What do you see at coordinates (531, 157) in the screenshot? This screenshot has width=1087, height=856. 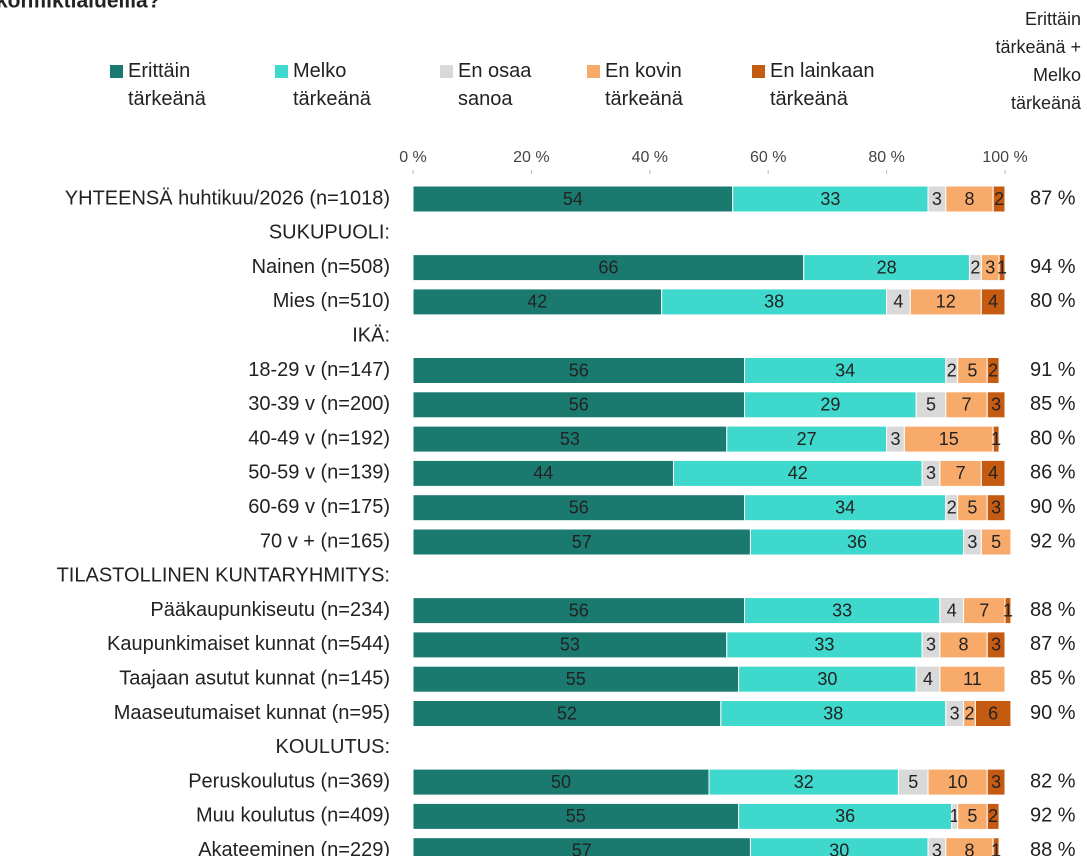 I see `x-tick-label: 20 %` at bounding box center [531, 157].